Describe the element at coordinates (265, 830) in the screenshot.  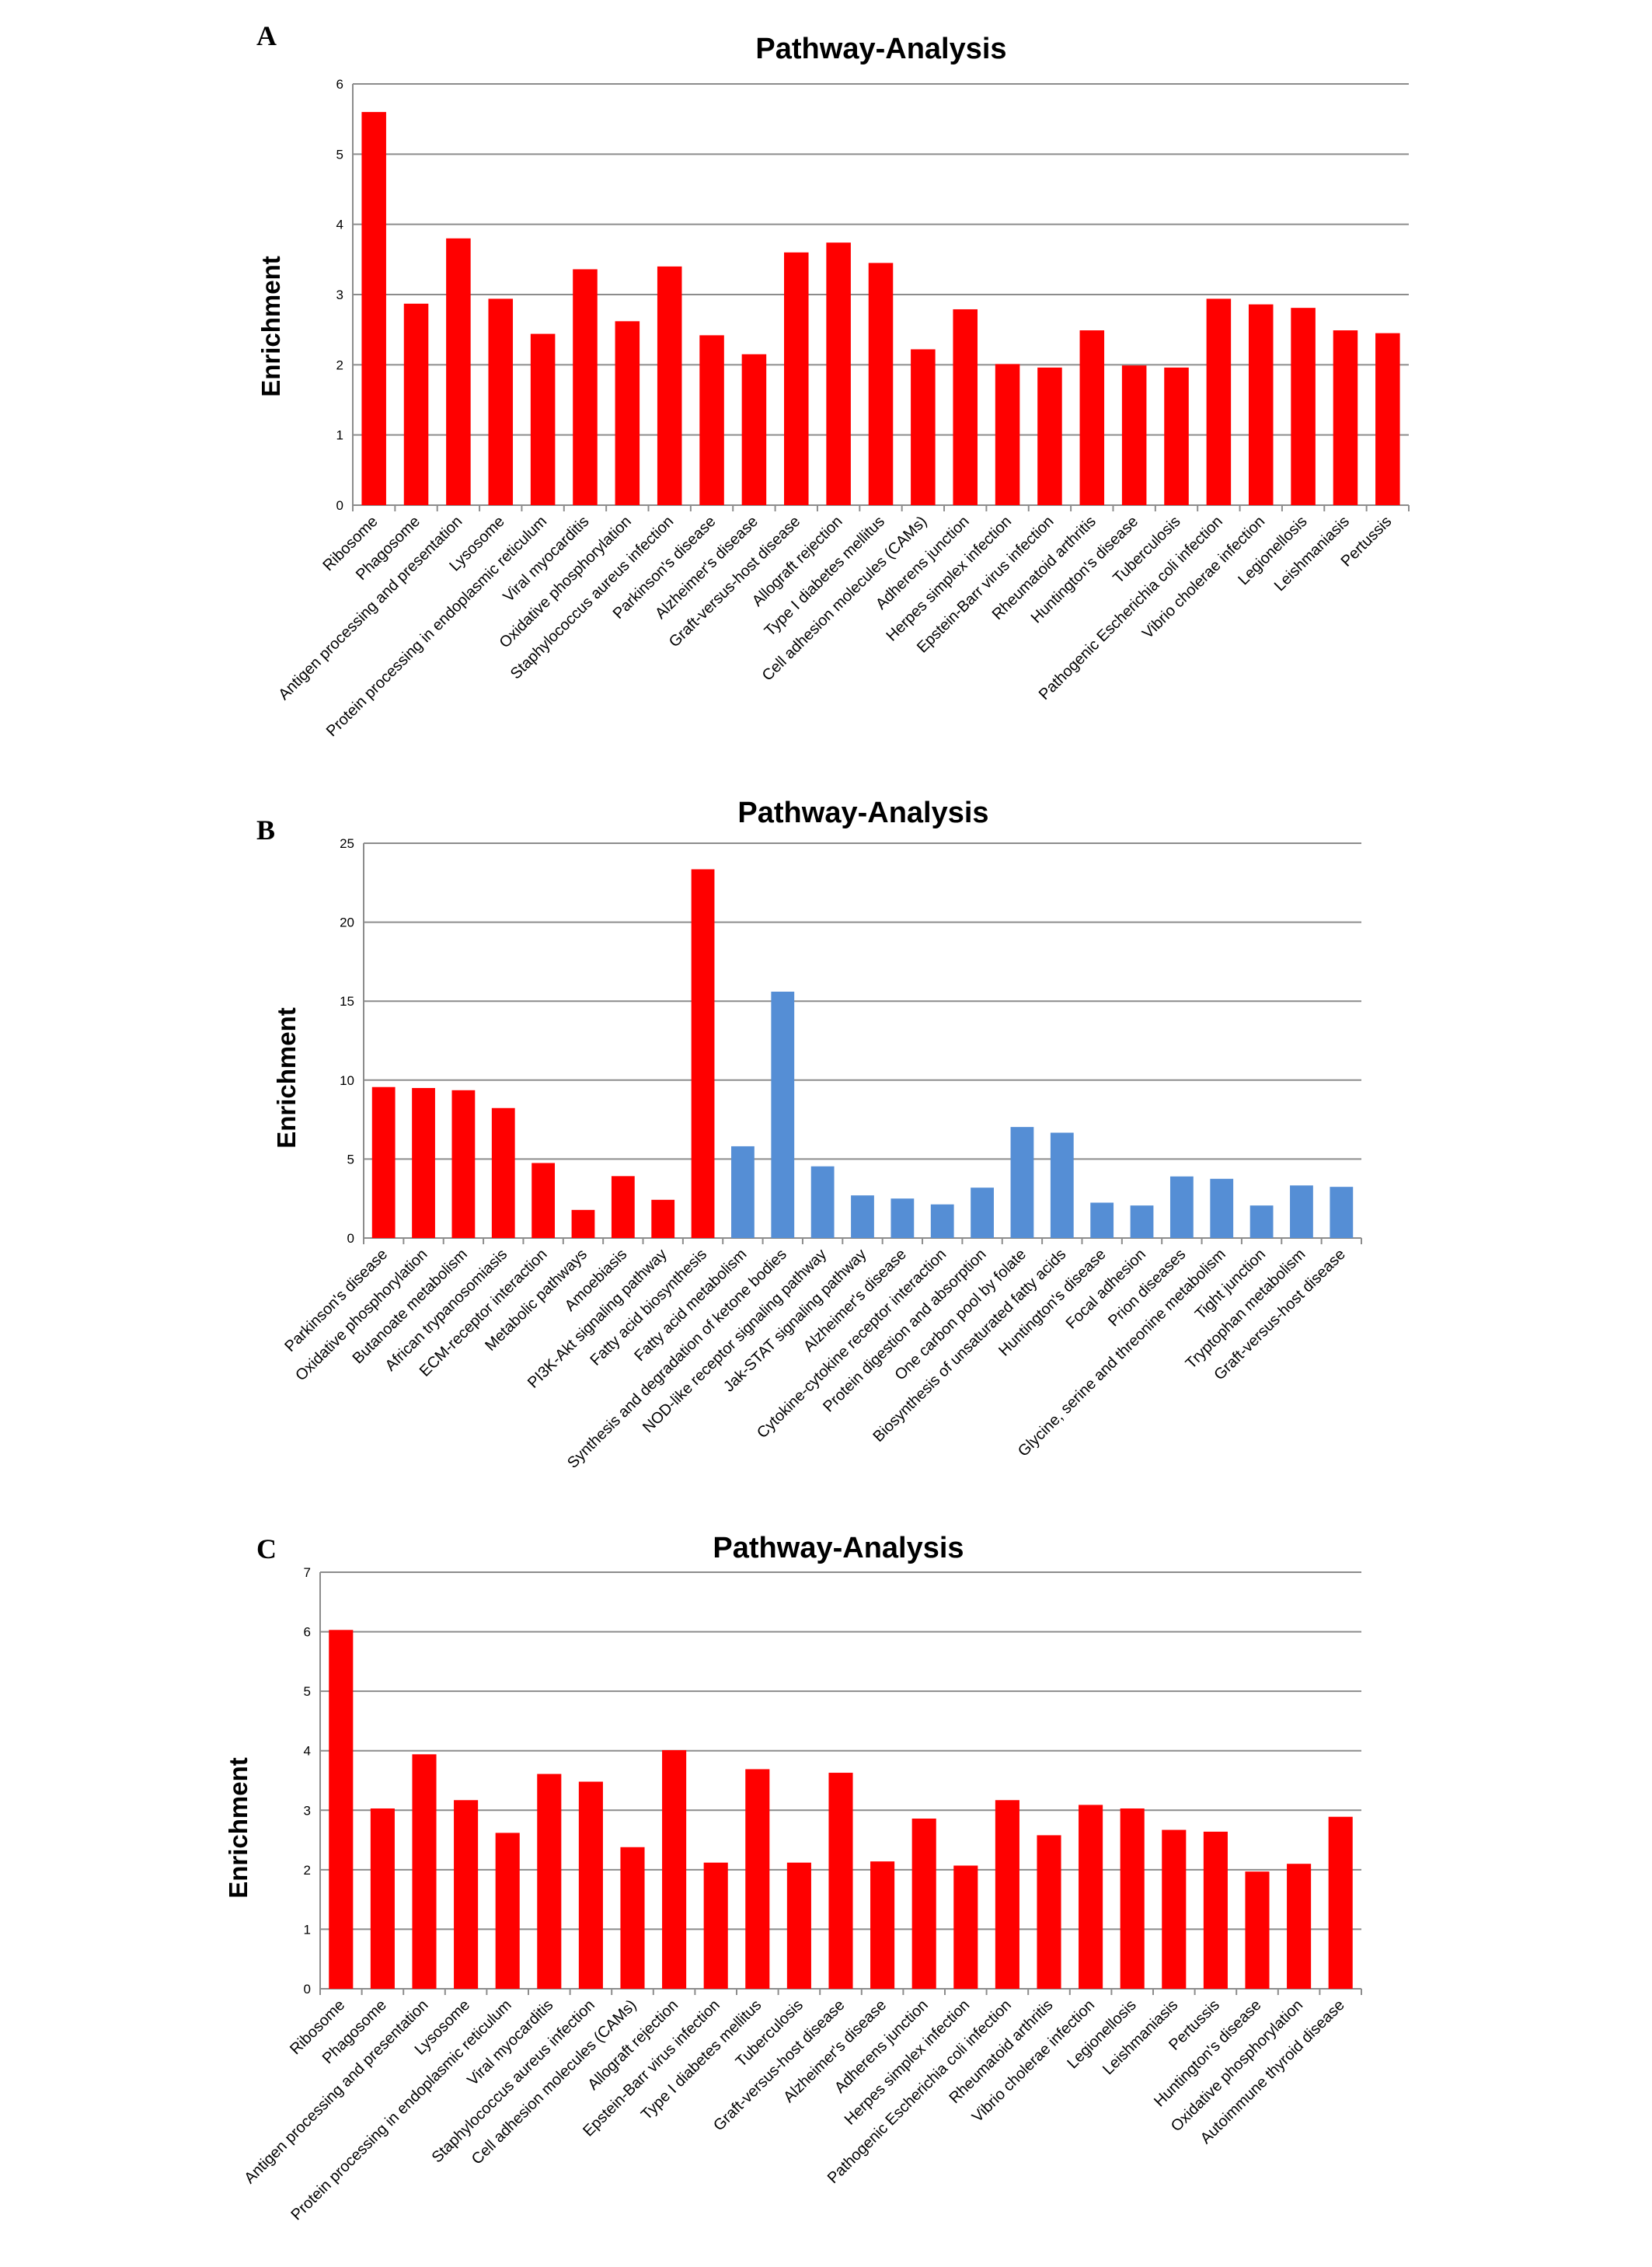
I see `panel-letter: B` at that location.